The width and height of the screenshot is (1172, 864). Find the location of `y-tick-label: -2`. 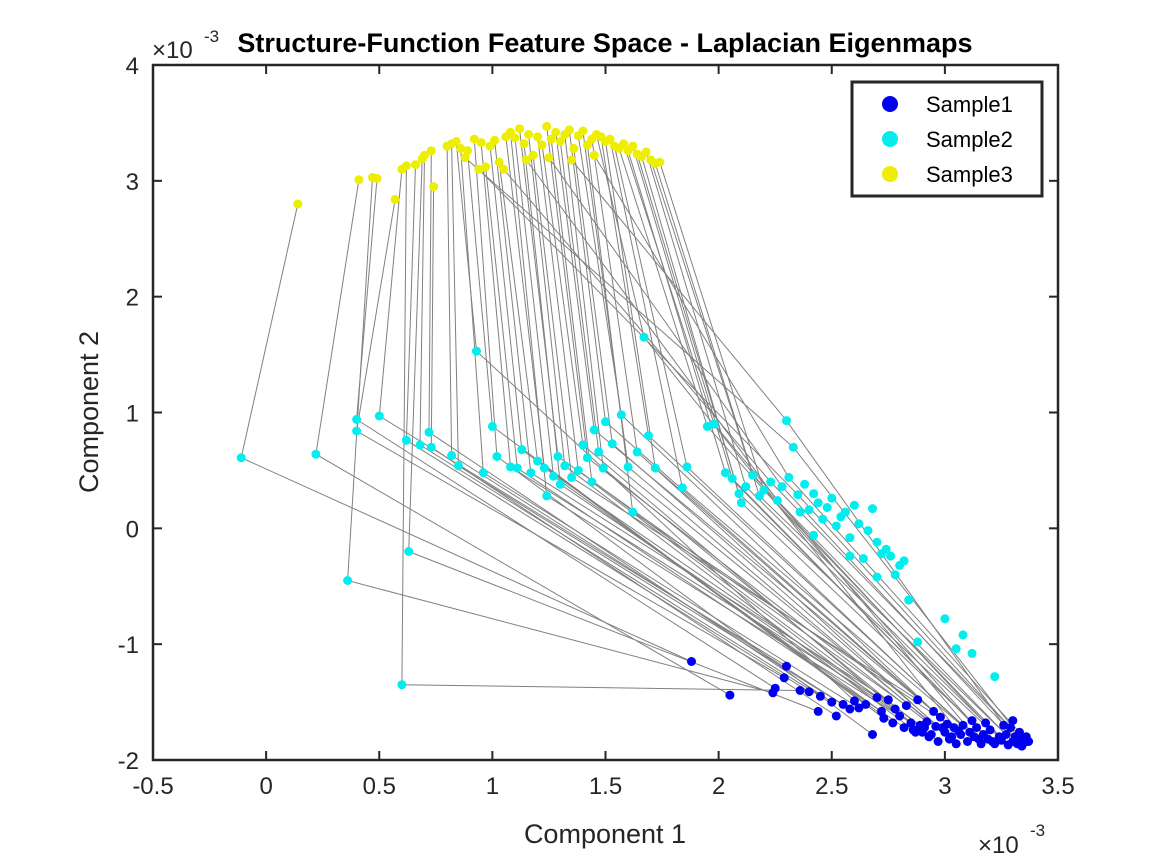

y-tick-label: -2 is located at coordinates (128, 761).